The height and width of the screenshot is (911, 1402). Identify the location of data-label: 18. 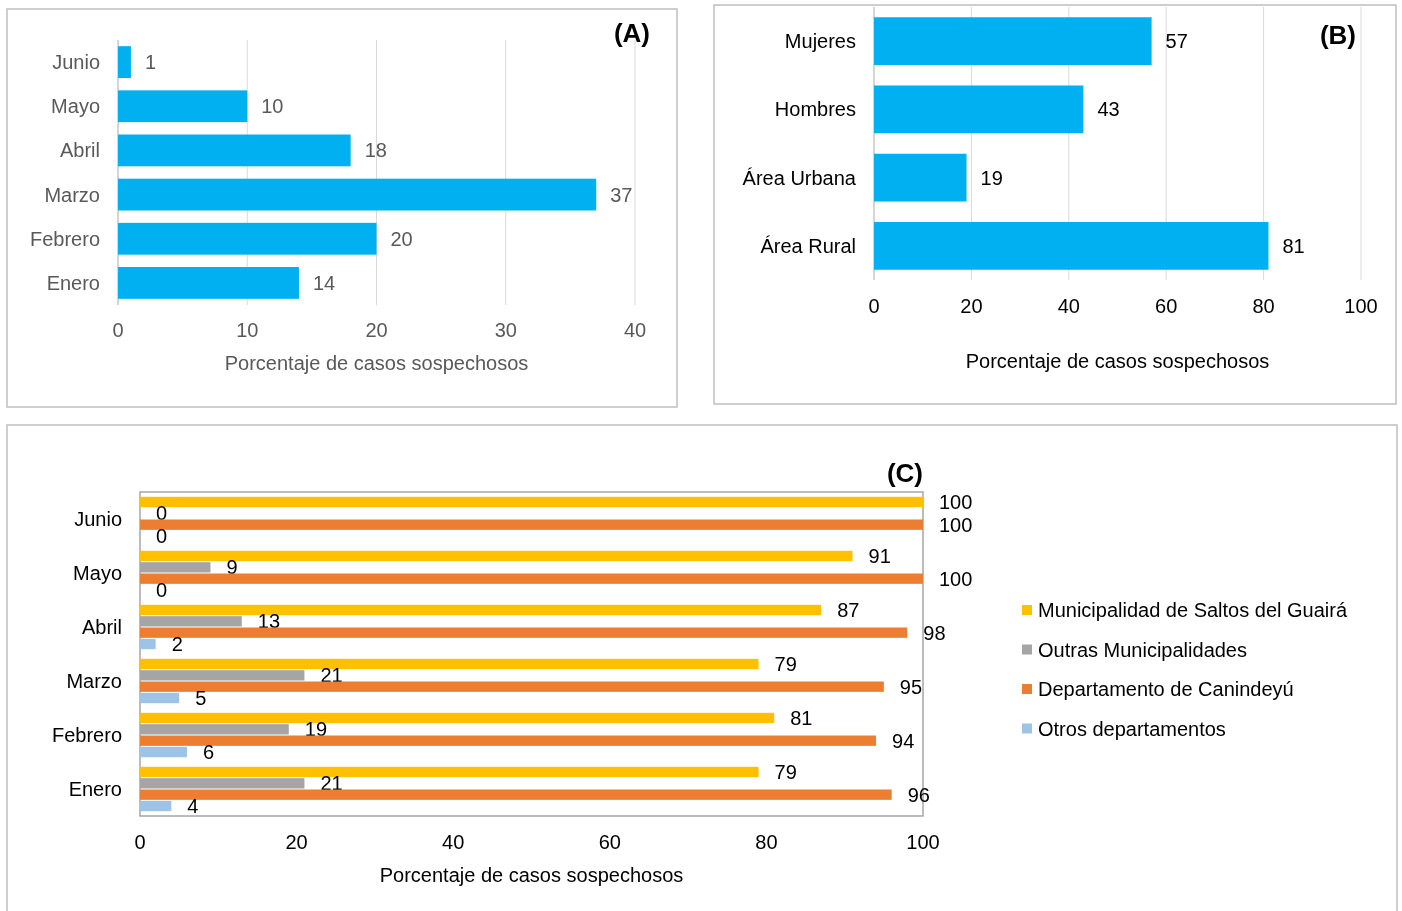
(375, 150).